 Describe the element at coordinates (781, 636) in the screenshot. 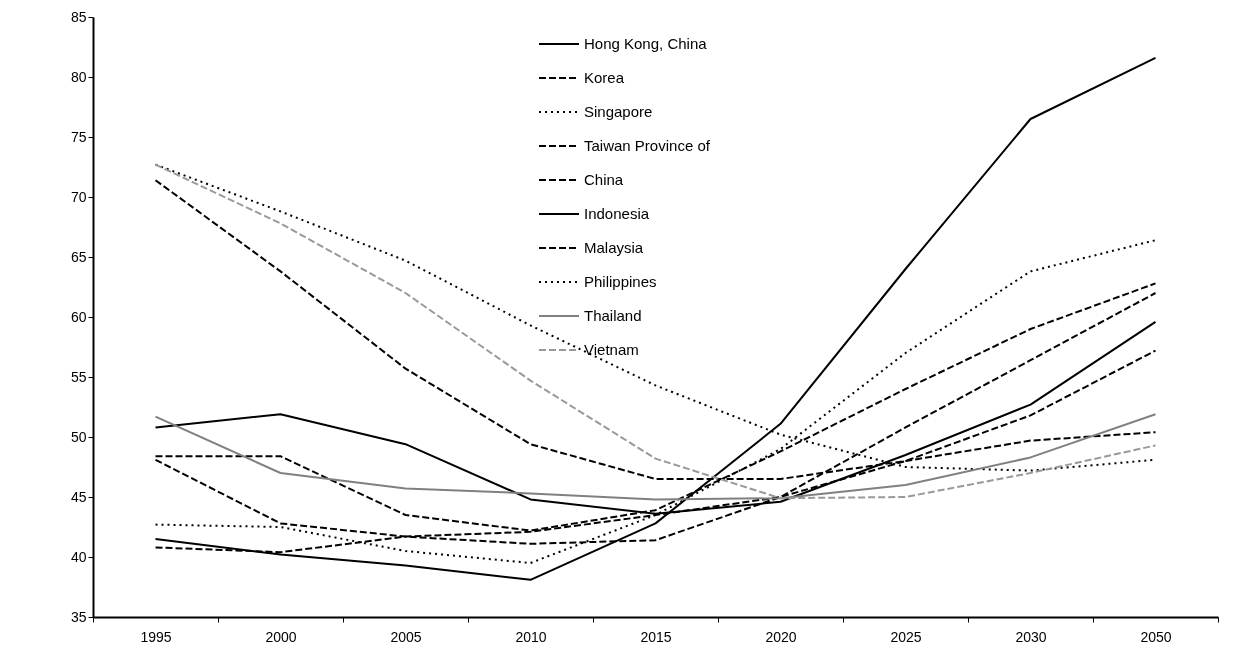

I see `x-tick-label: 2020` at that location.